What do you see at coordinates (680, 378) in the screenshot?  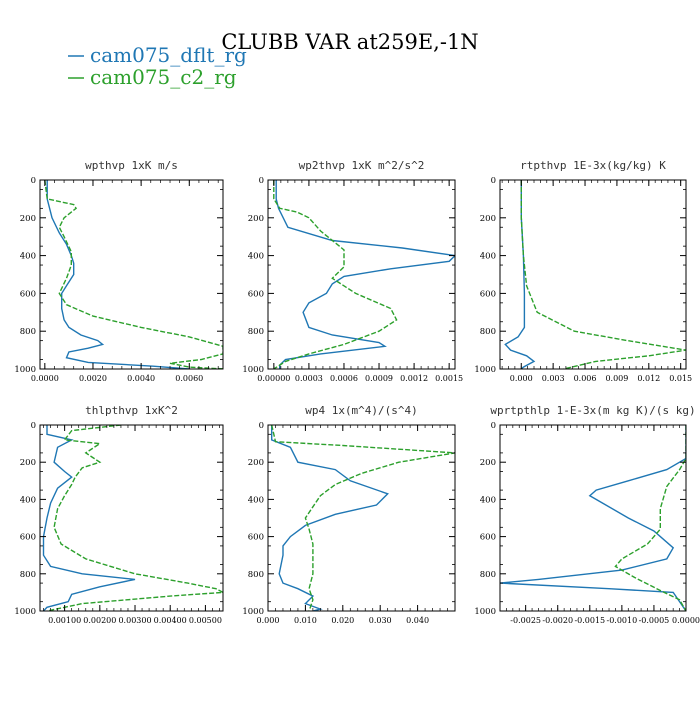 I see `x-tick-label: 0.015` at bounding box center [680, 378].